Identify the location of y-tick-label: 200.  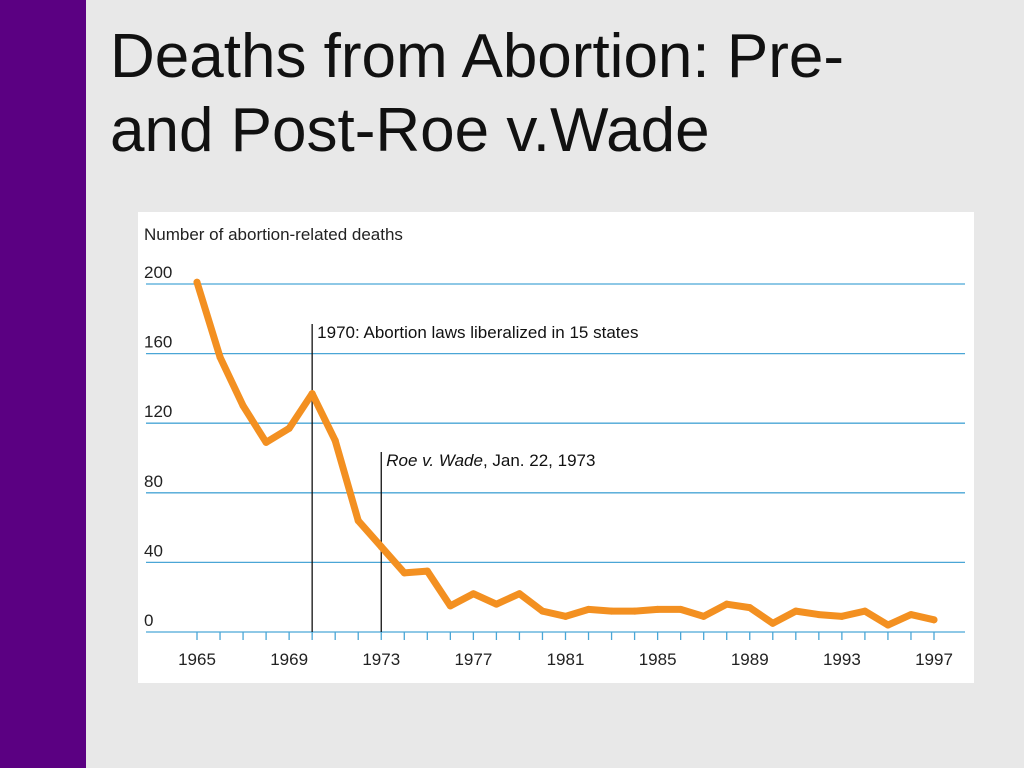
(158, 272).